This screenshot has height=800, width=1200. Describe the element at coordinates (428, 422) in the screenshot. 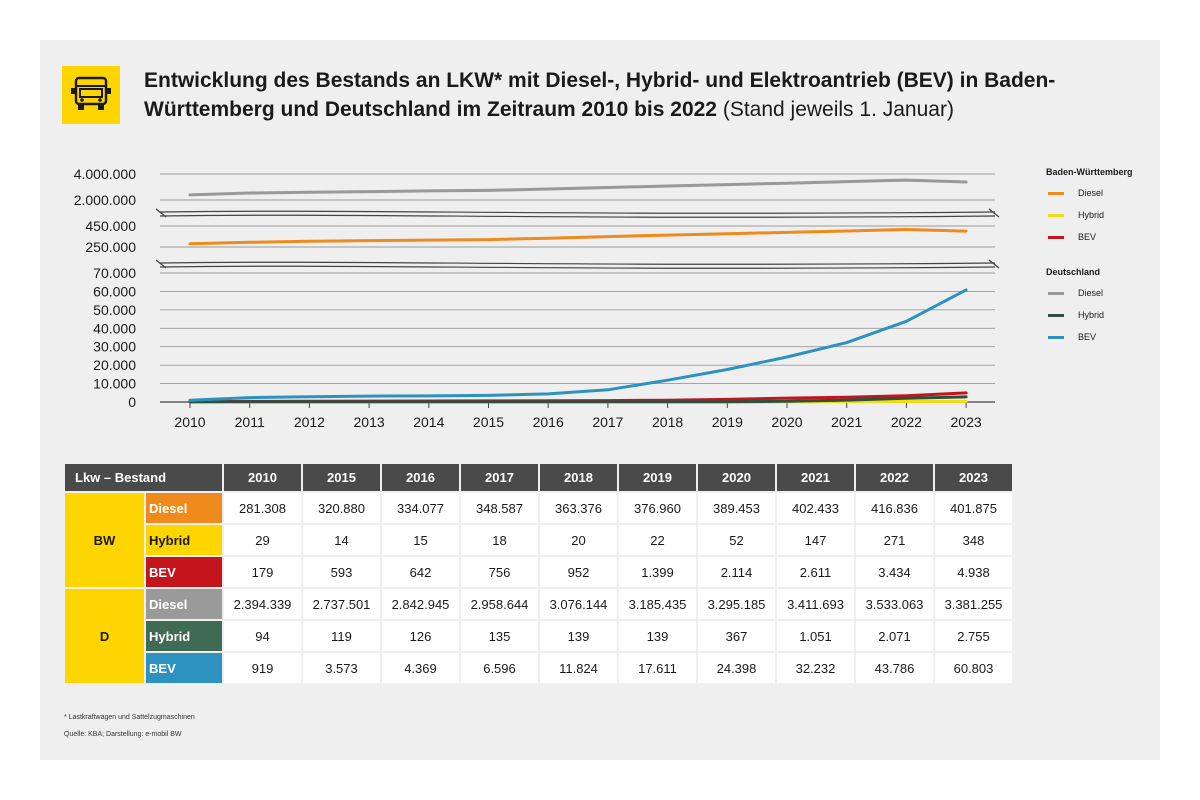

I see `x-tick-label: 2014` at that location.